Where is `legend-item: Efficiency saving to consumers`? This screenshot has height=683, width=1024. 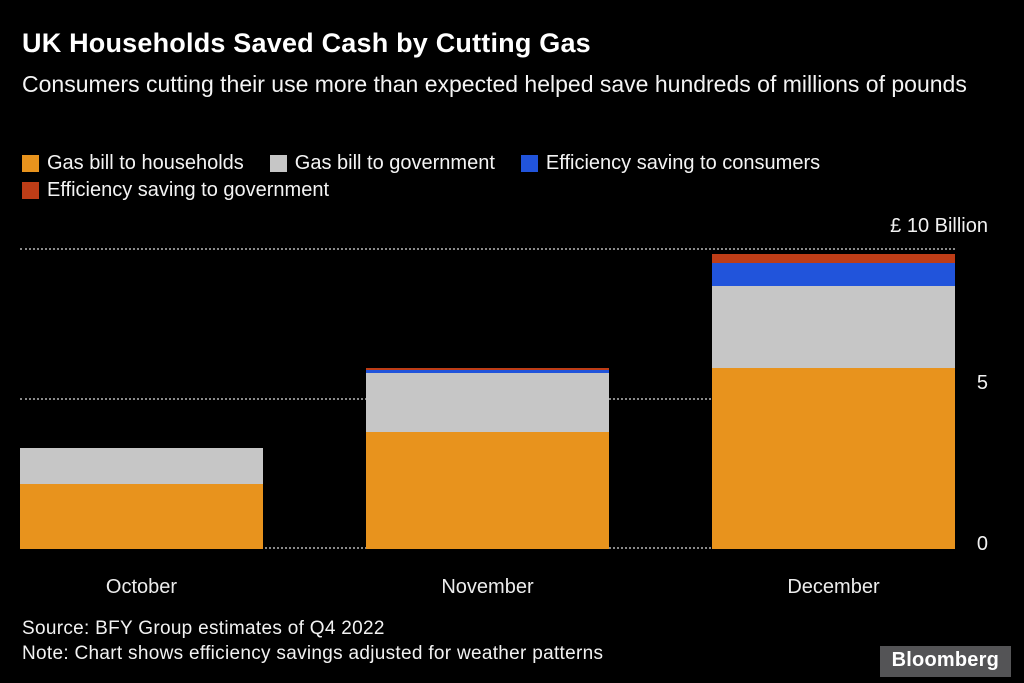 legend-item: Efficiency saving to consumers is located at coordinates (670, 163).